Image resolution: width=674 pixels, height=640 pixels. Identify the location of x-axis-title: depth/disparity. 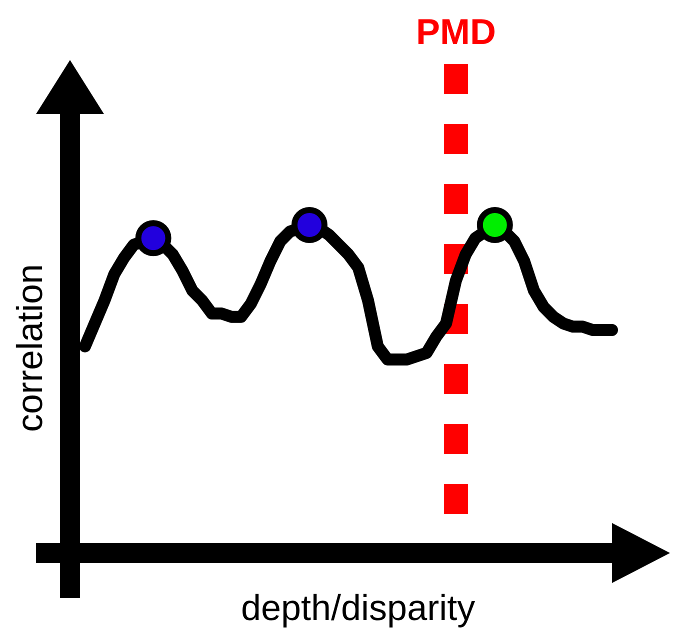
(358, 607).